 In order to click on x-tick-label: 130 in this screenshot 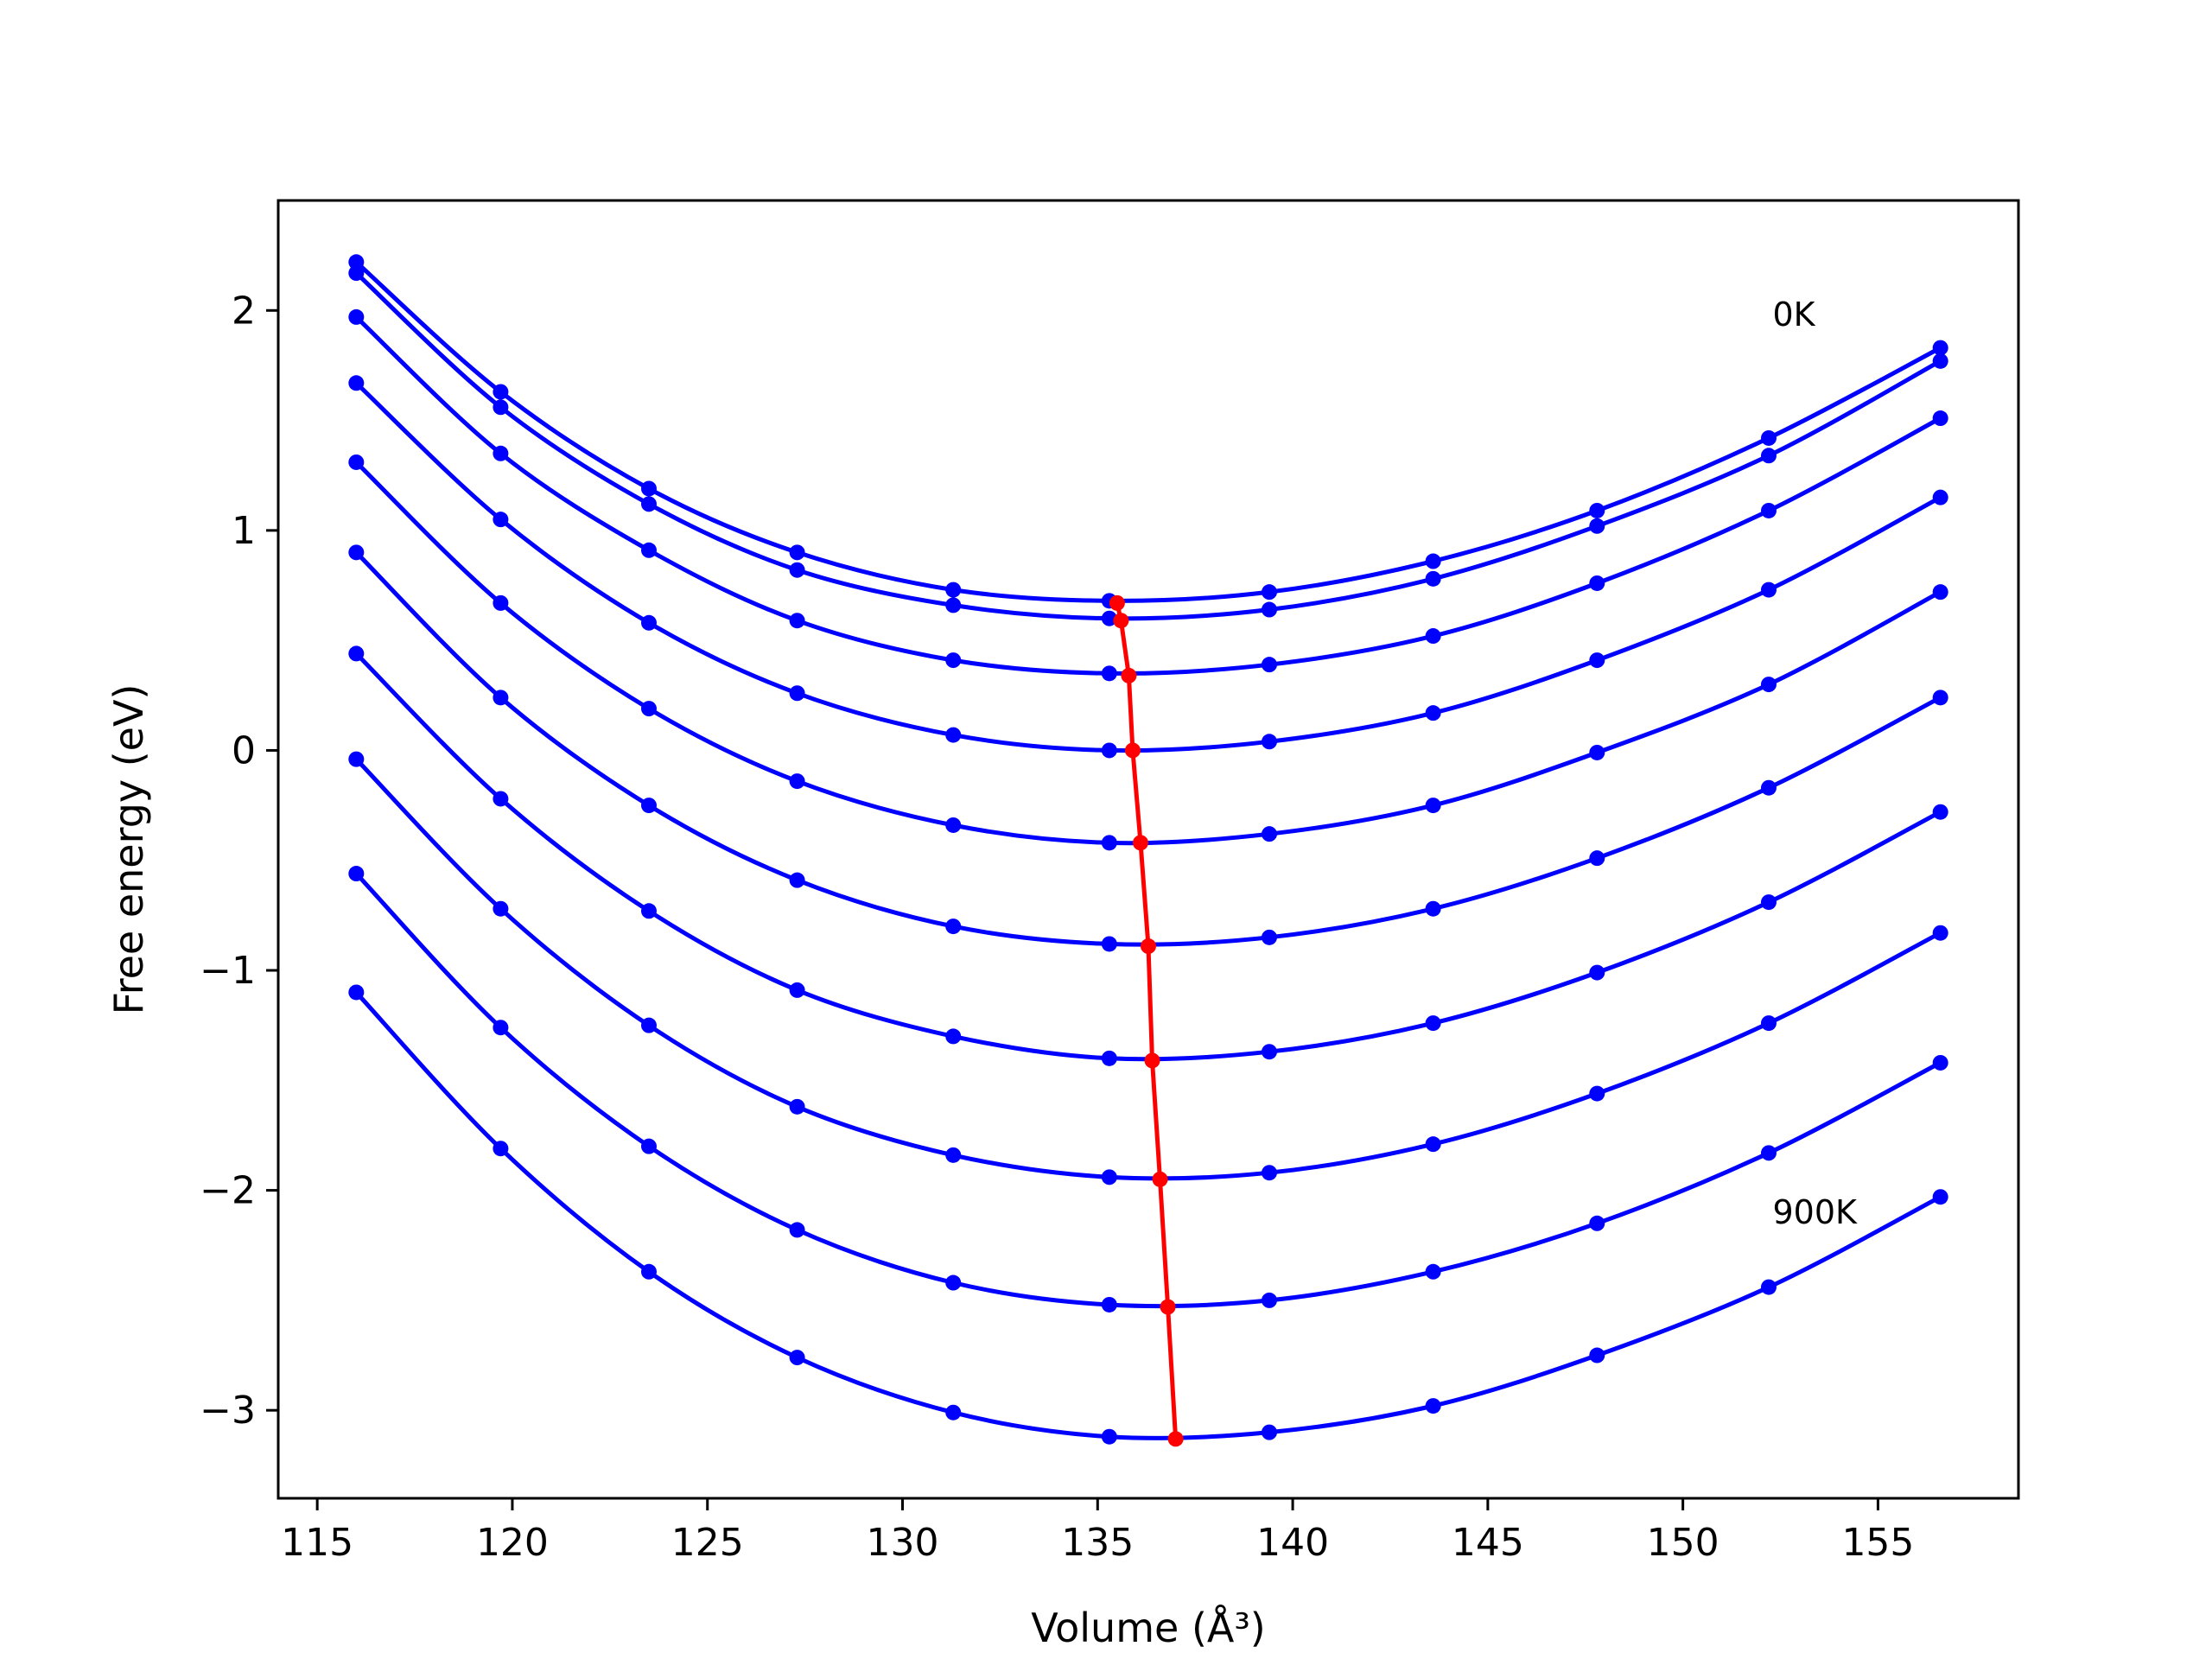, I will do `click(903, 1543)`.